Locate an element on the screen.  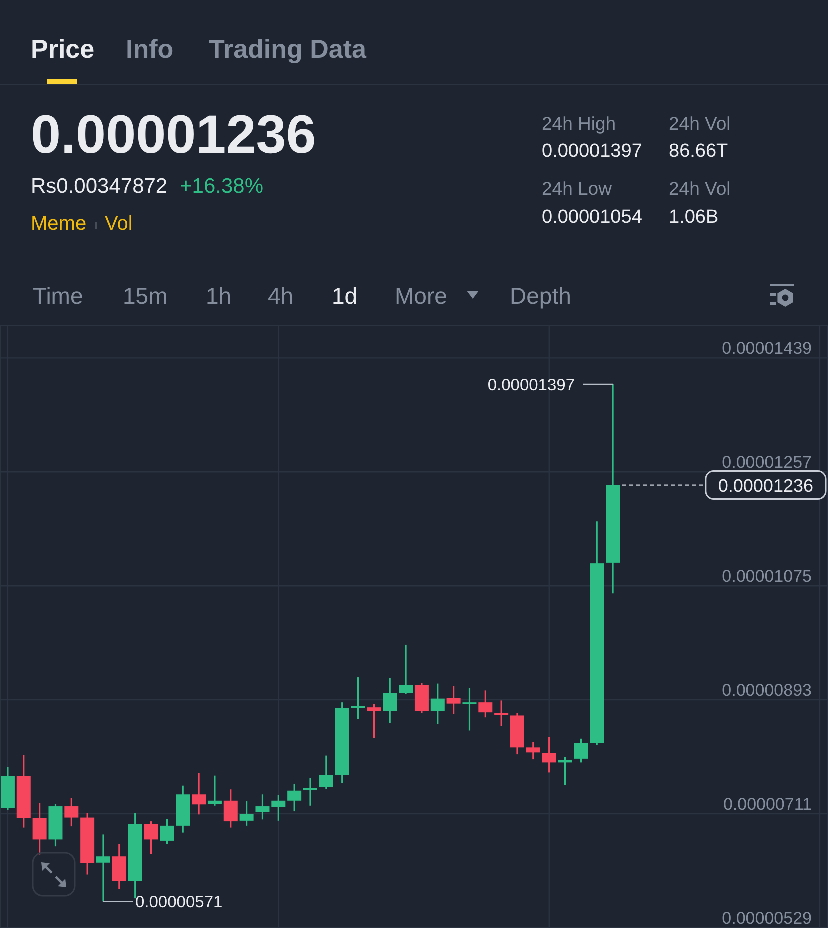
text: Vol is located at coordinates (119, 224).